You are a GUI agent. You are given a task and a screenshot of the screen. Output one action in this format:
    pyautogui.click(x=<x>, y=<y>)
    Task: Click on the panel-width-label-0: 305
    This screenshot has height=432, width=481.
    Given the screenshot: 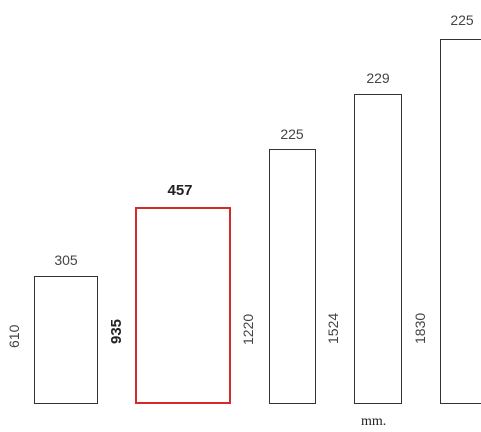 What is the action you would take?
    pyautogui.click(x=66, y=260)
    